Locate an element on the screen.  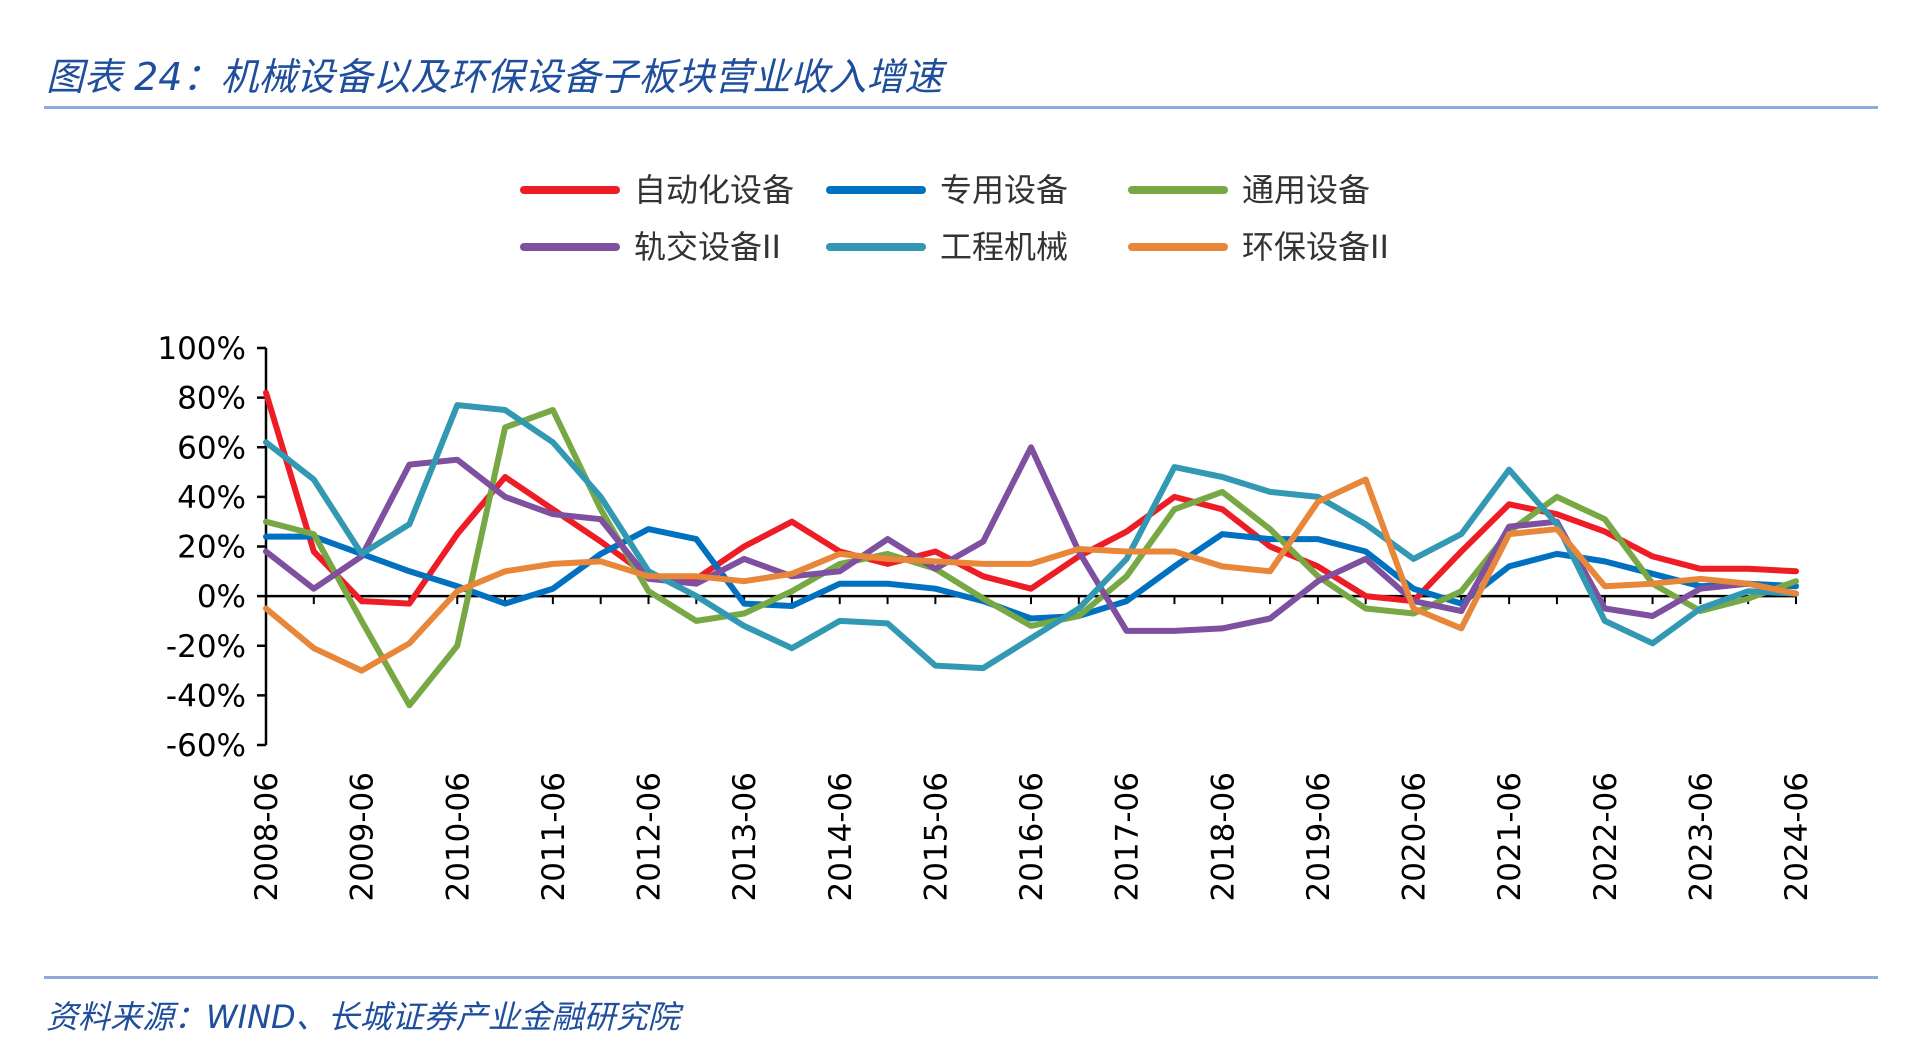
figure-source: 资料来源：WIND、长城证券产业金融研究院 is located at coordinates (363, 1017).